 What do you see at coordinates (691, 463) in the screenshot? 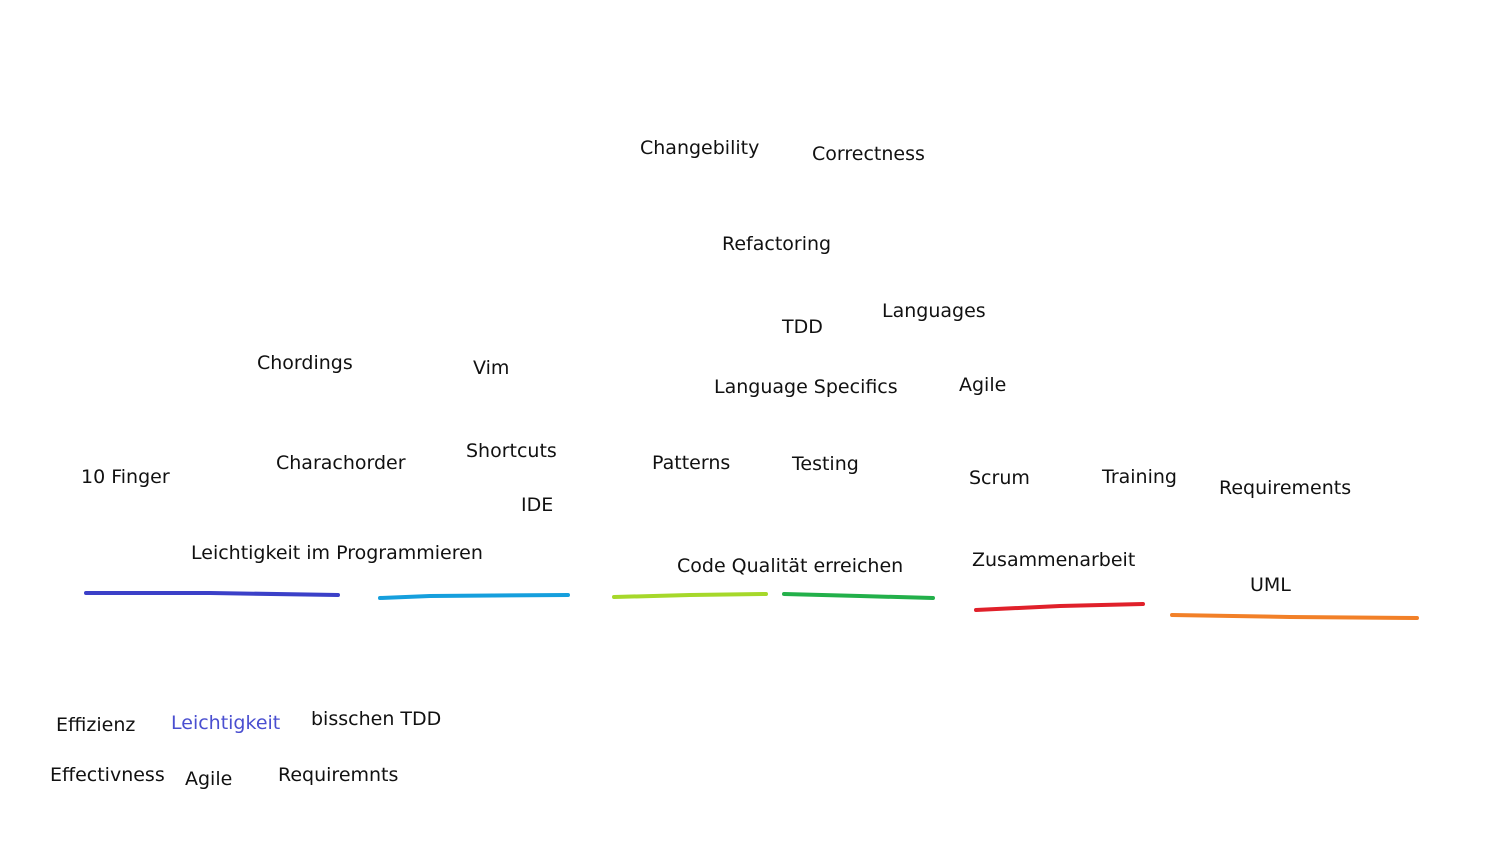
I see `word-patterns: Patterns` at bounding box center [691, 463].